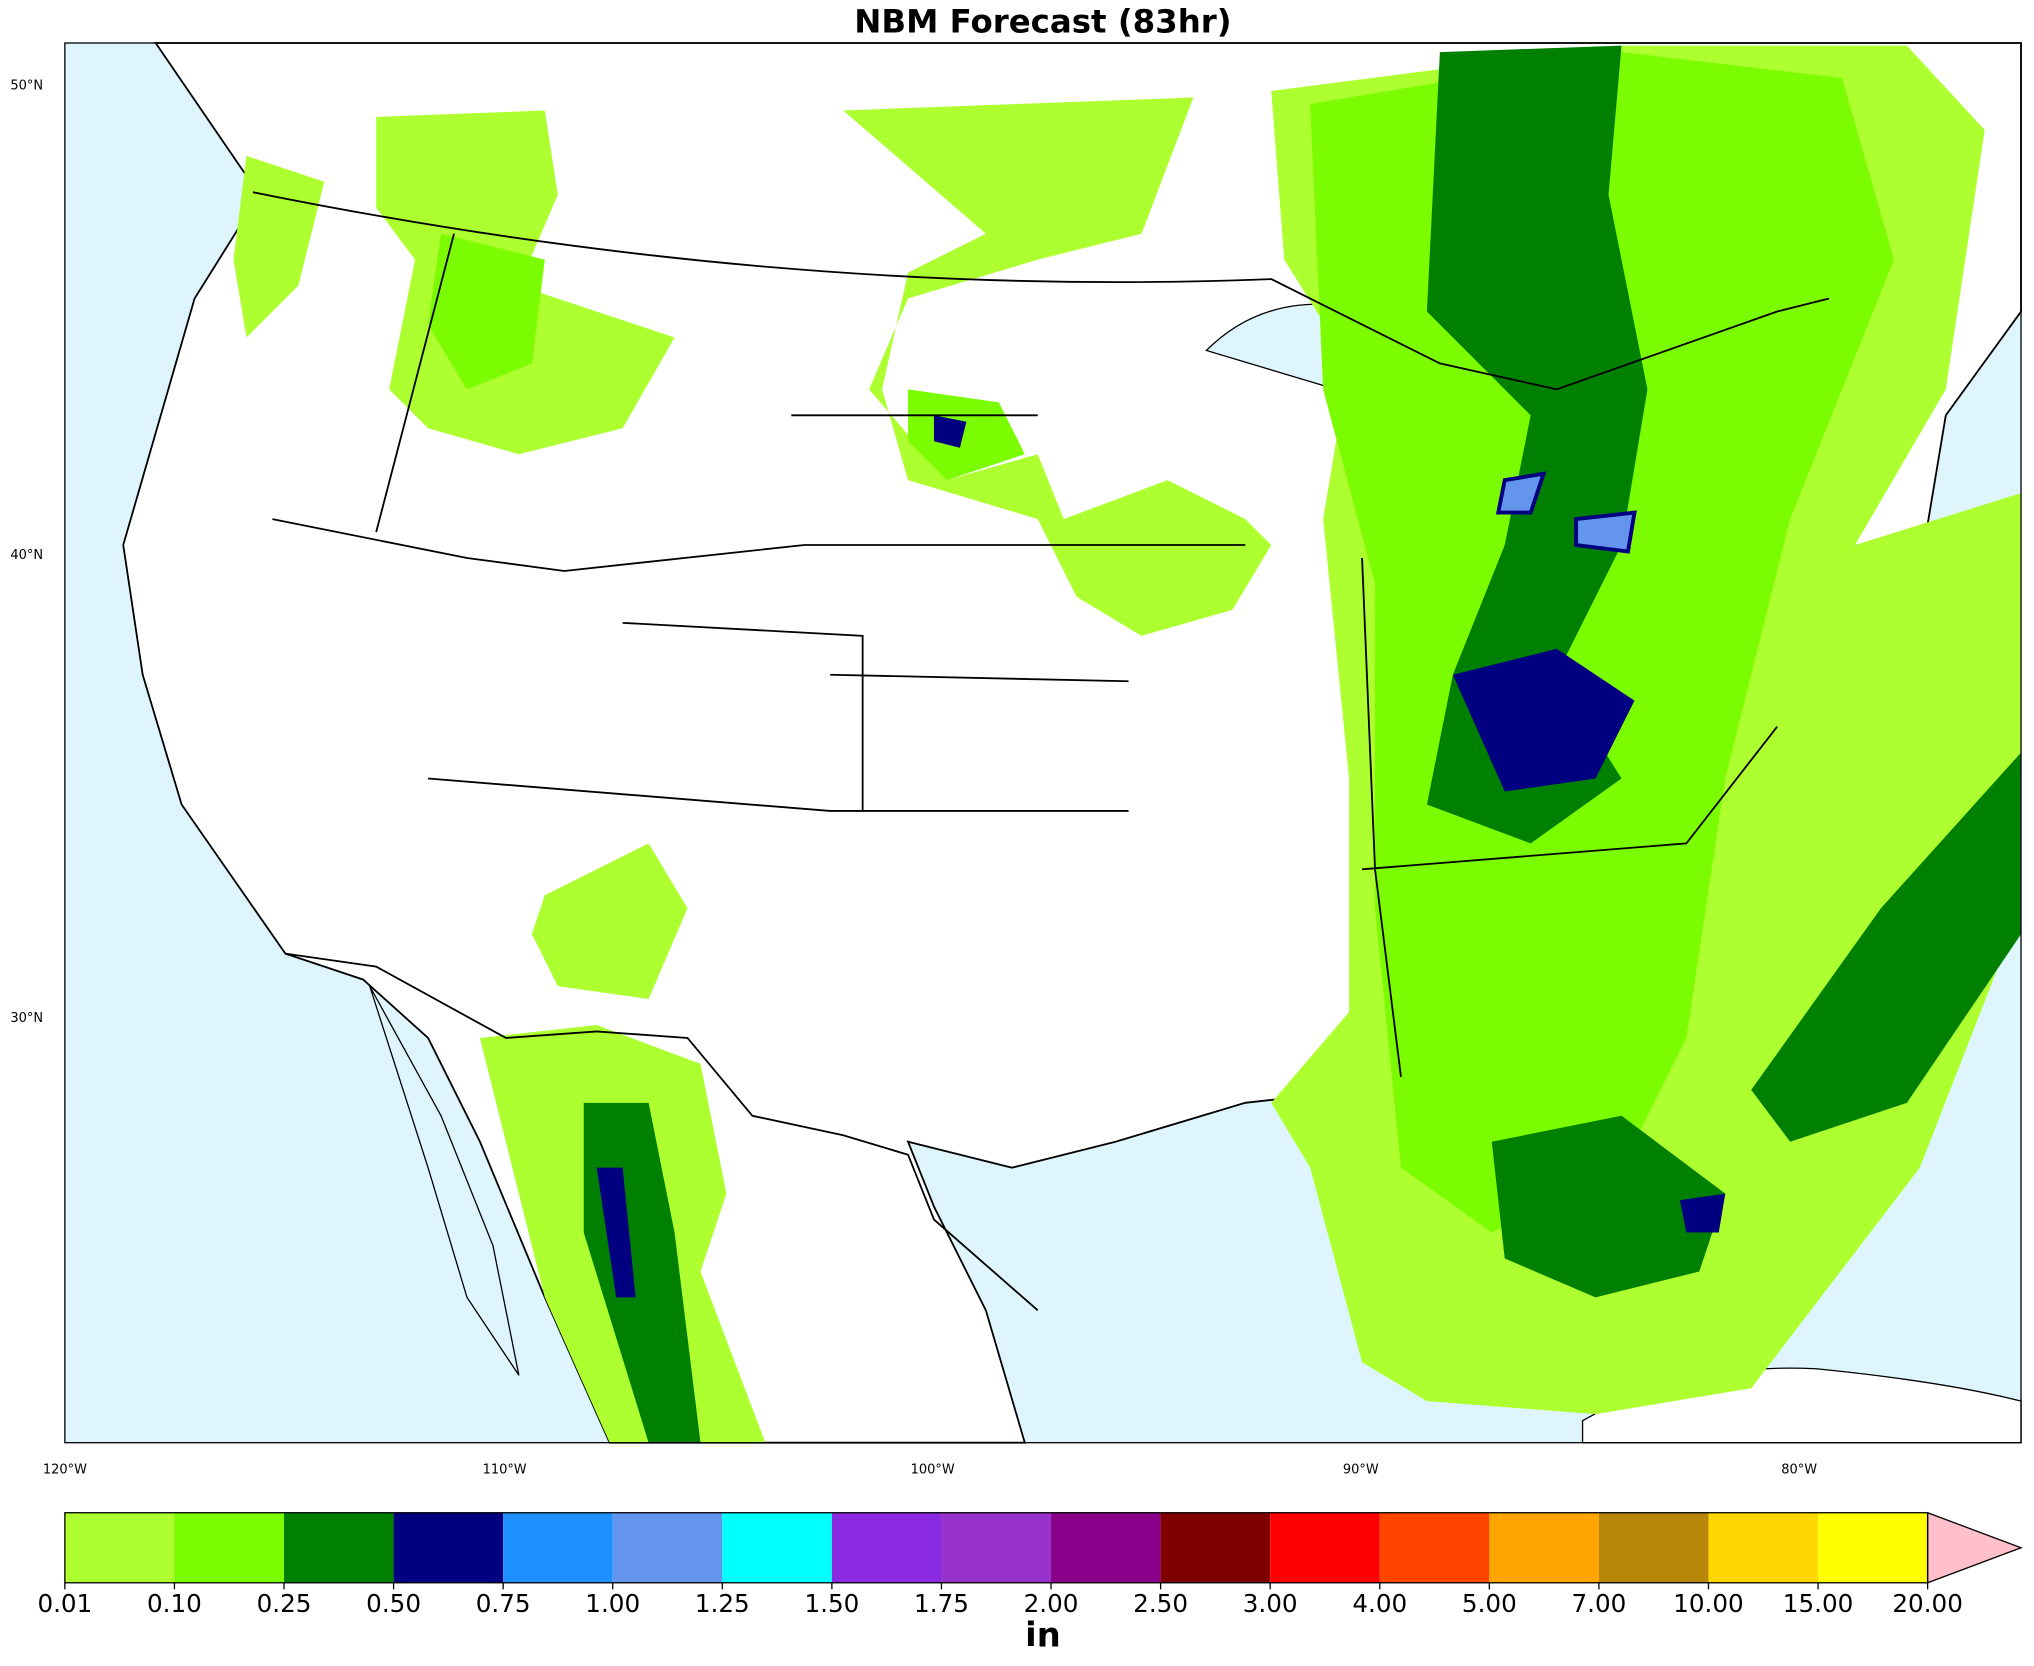 This screenshot has width=2034, height=1666. Describe the element at coordinates (1799, 1469) in the screenshot. I see `lon-label: 80°W` at that location.